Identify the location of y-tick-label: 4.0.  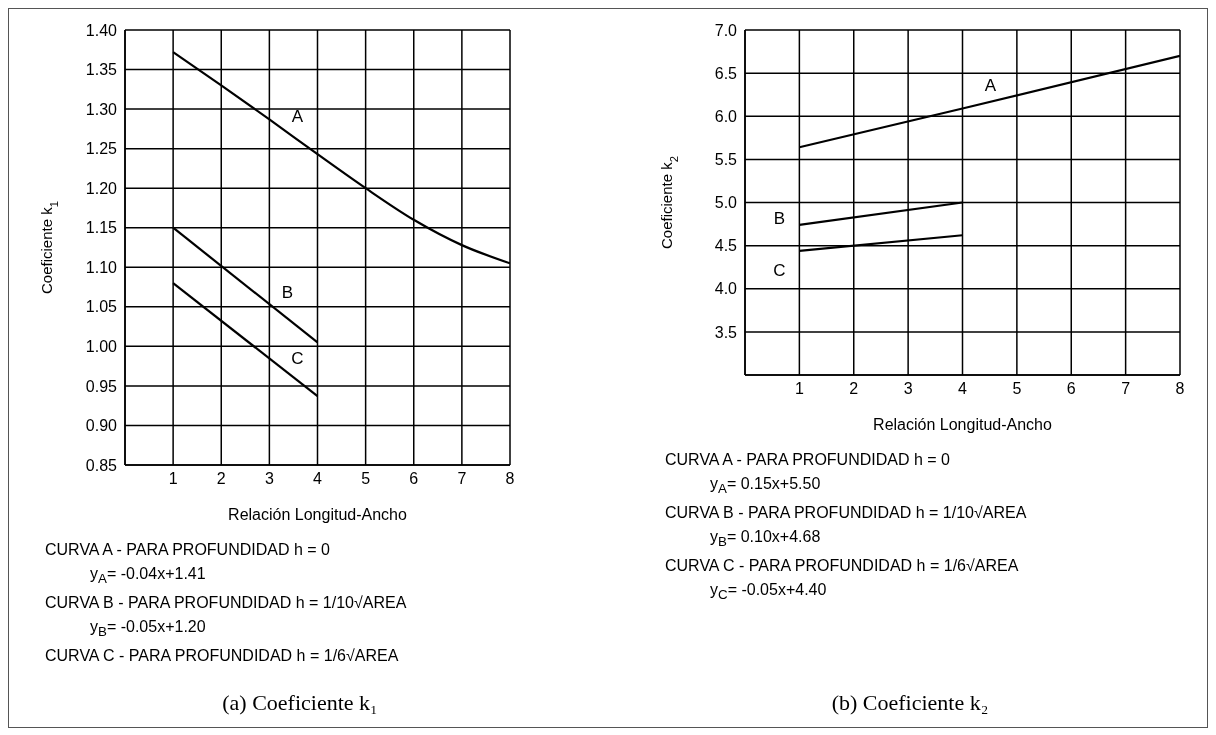
(726, 289).